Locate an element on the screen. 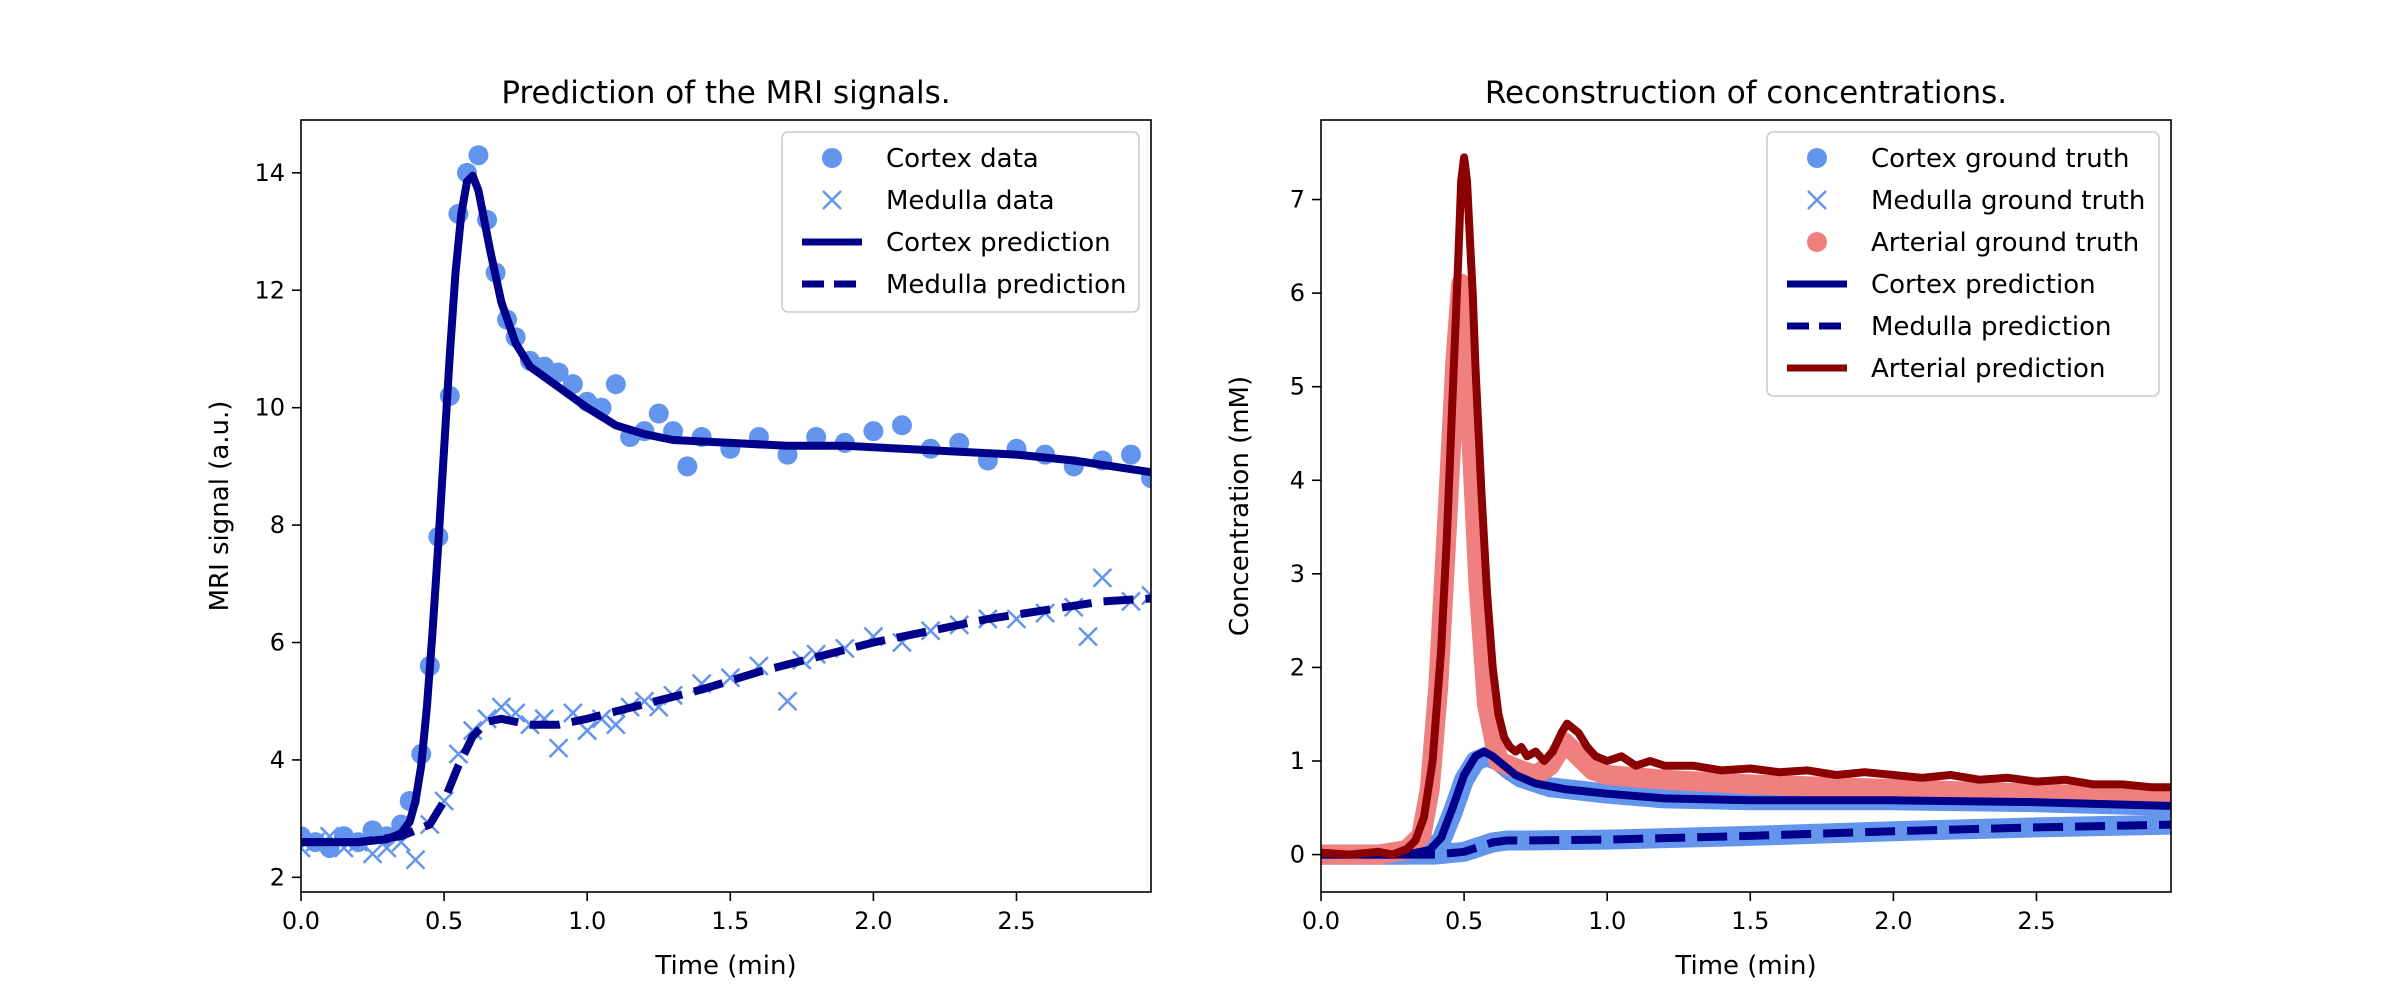  y-tick-label: 3 is located at coordinates (1297, 574).